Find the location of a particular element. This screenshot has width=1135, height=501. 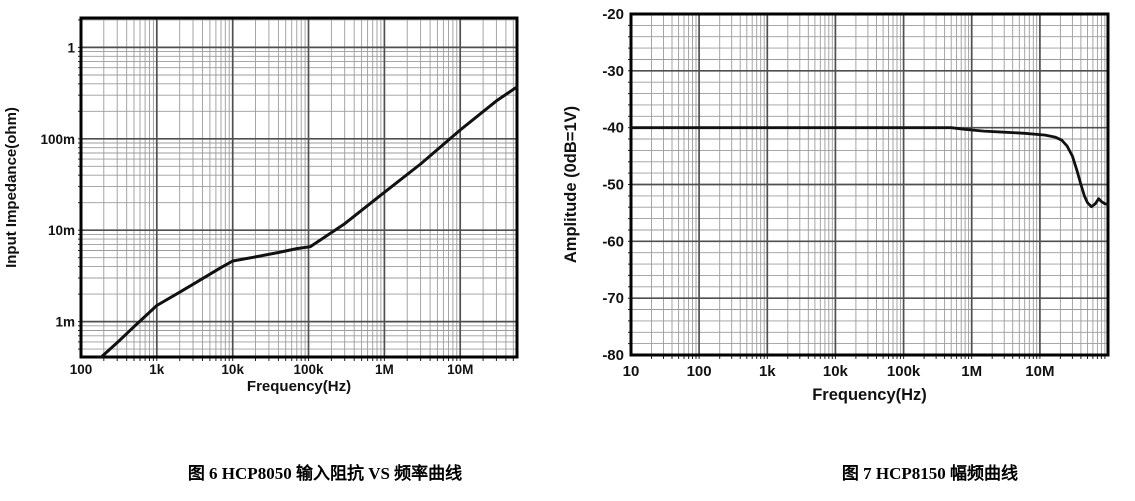

y-tick-label: -40 is located at coordinates (613, 128).